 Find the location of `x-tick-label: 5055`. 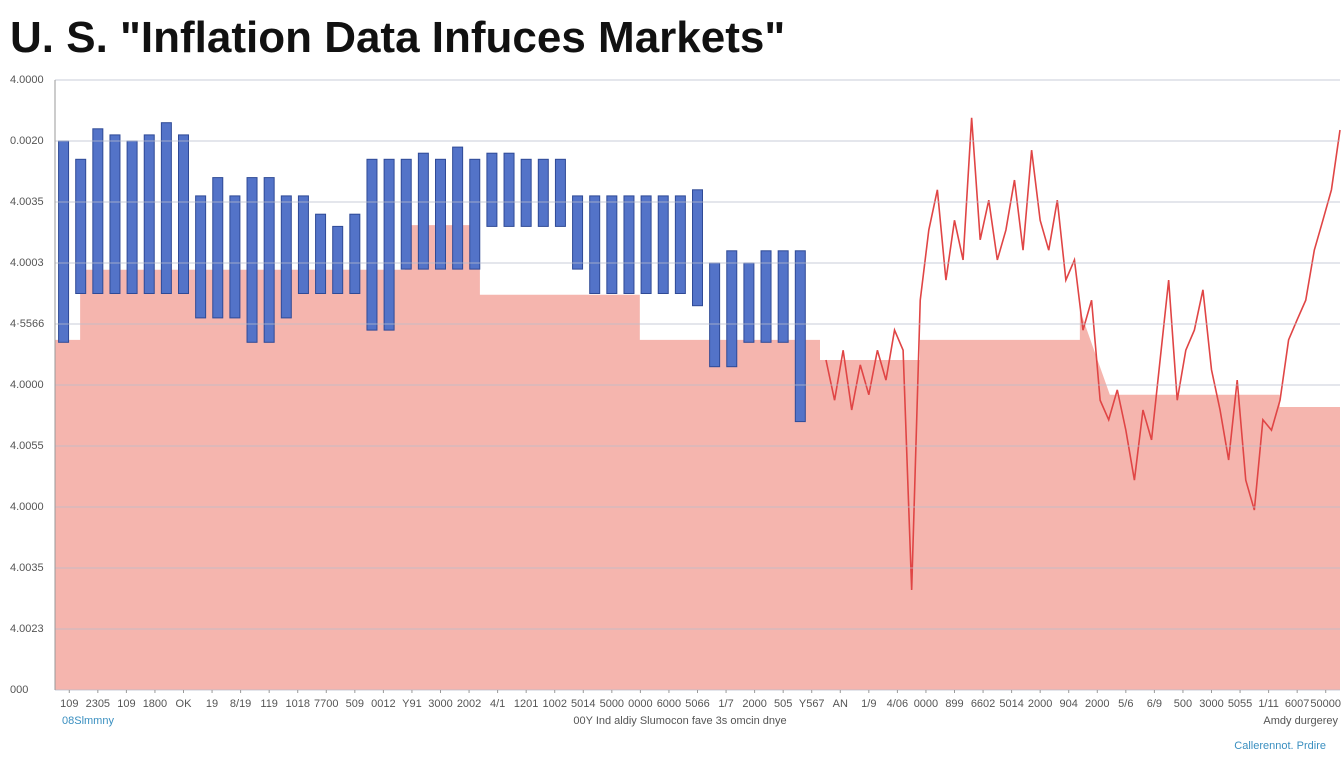

x-tick-label: 5055 is located at coordinates (1240, 704).